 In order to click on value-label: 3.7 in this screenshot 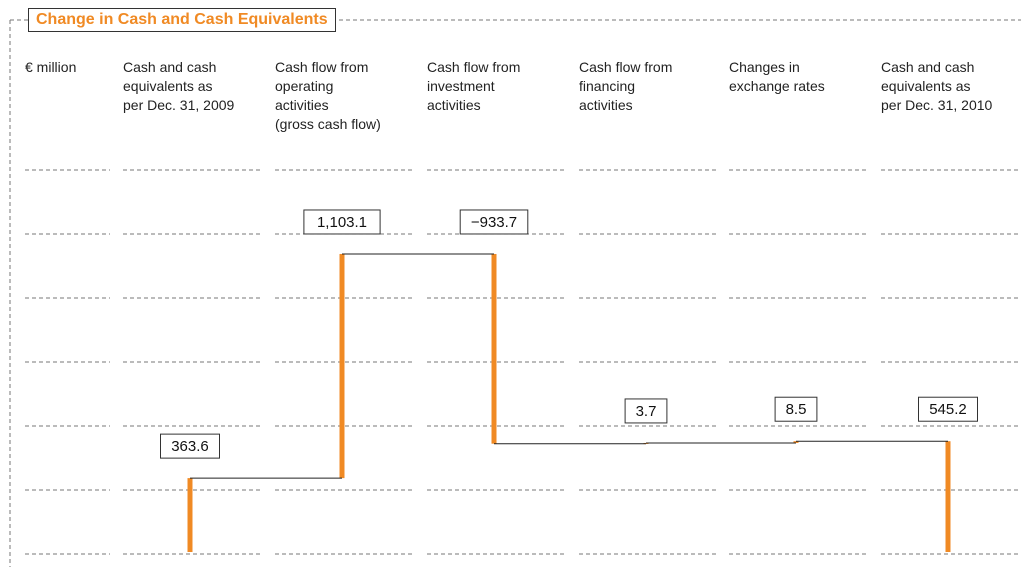, I will do `click(646, 411)`.